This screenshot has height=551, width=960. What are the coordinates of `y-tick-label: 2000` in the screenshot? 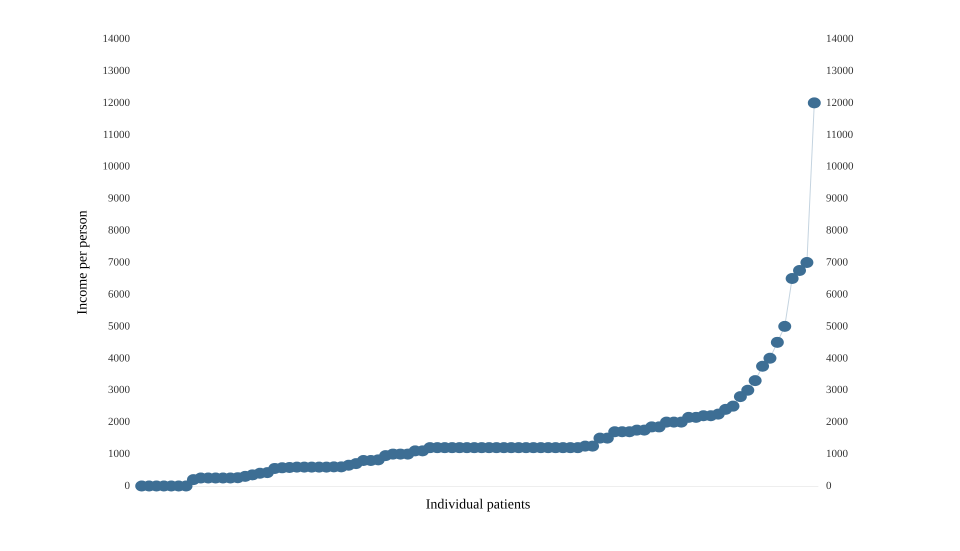 It's located at (119, 422).